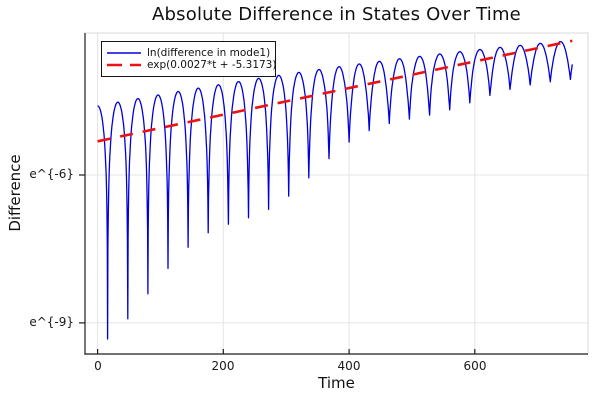 The image size is (600, 400). Describe the element at coordinates (51, 322) in the screenshot. I see `y-tick-label-e-9: e^{-9}` at that location.